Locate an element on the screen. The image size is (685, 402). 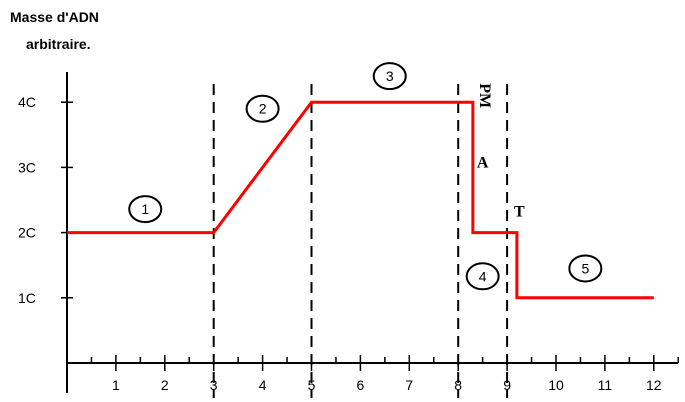
y-axis-title-line2: arbitraire. is located at coordinates (58, 44).